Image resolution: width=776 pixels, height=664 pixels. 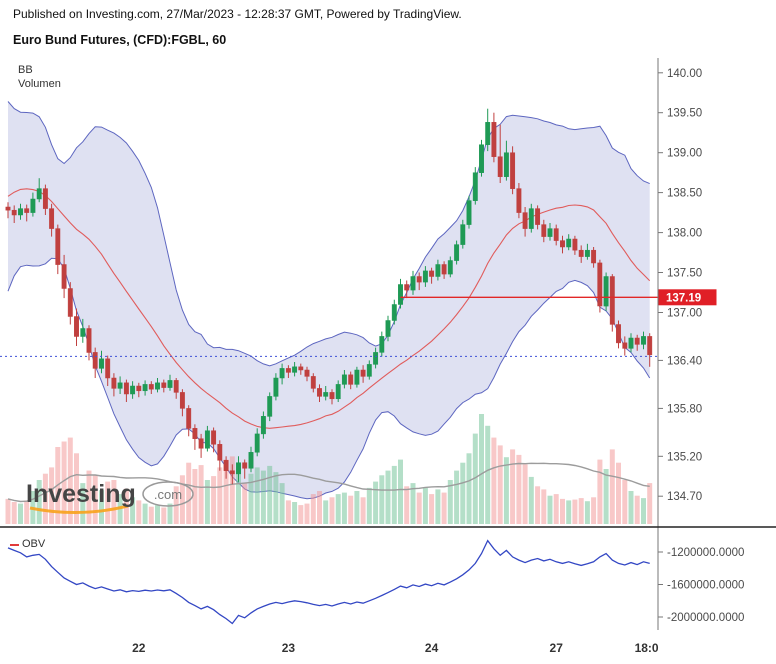 I want to click on time-tick-label: 22, so click(x=139, y=648).